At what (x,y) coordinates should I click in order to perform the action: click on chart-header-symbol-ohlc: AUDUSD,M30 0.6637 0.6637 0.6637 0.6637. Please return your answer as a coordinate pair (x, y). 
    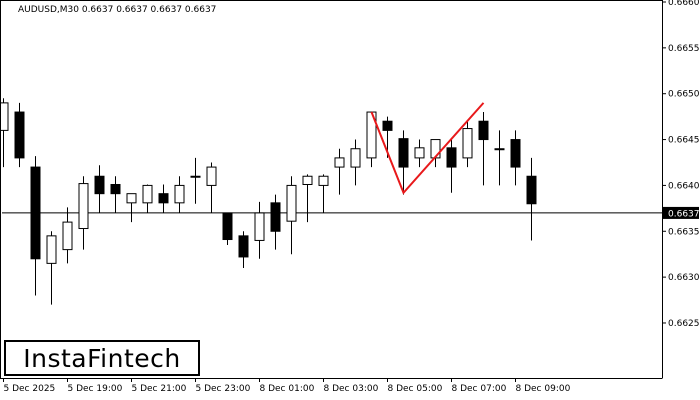
    Looking at the image, I should click on (117, 10).